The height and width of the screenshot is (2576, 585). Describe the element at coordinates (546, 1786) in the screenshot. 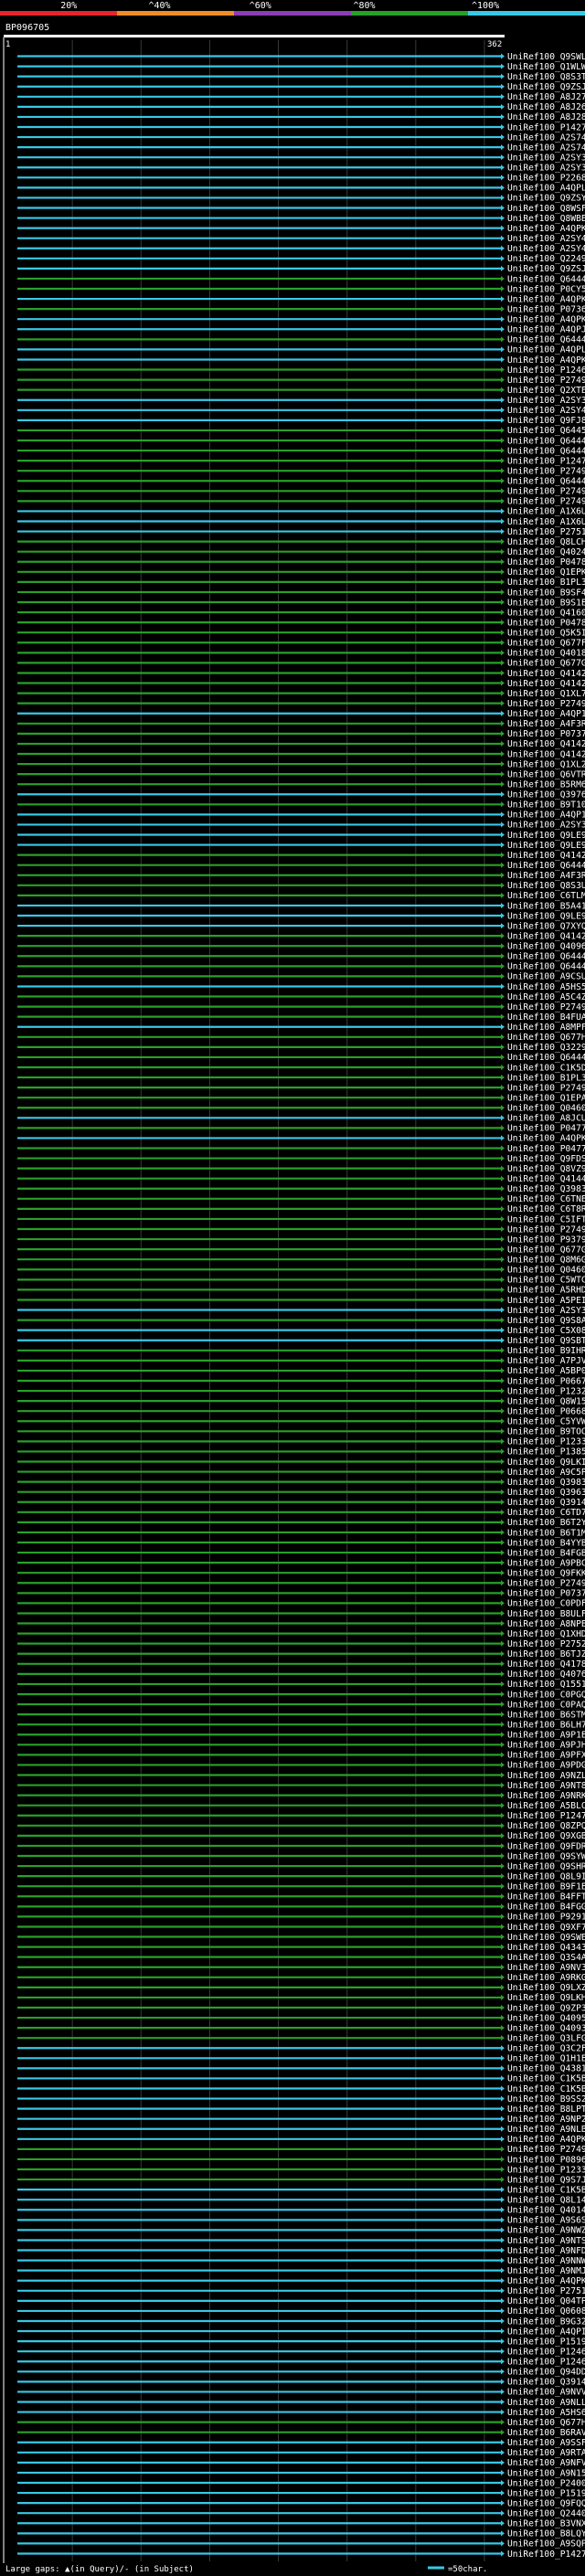

I see `hit-label: UniRef100_A9NT80` at that location.